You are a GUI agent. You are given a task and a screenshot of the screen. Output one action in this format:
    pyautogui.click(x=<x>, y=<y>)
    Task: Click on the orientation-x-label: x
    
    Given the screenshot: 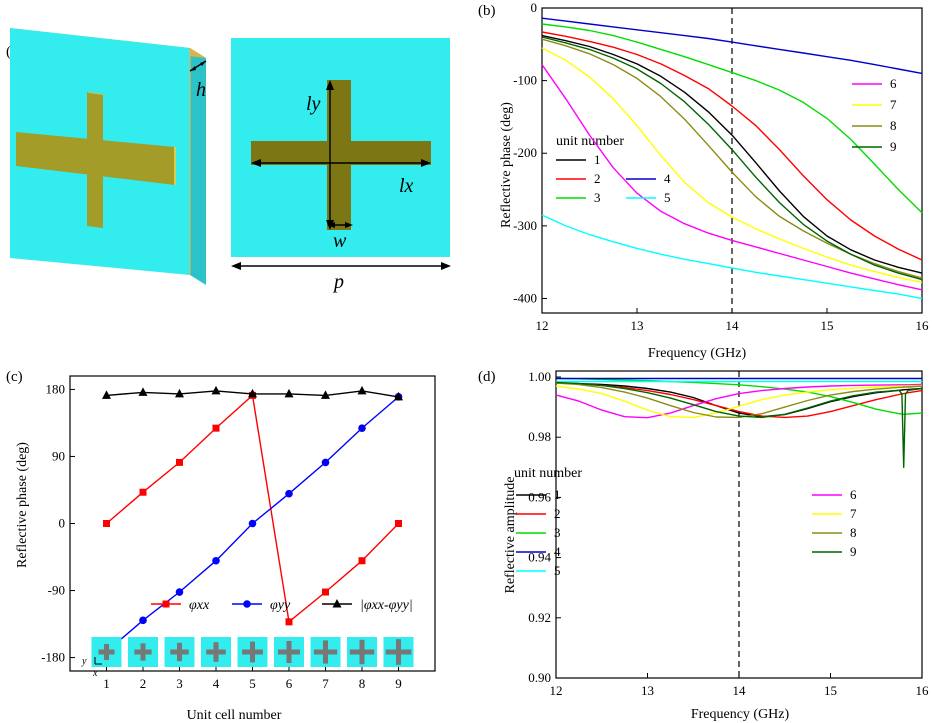 What is the action you would take?
    pyautogui.click(x=95, y=673)
    